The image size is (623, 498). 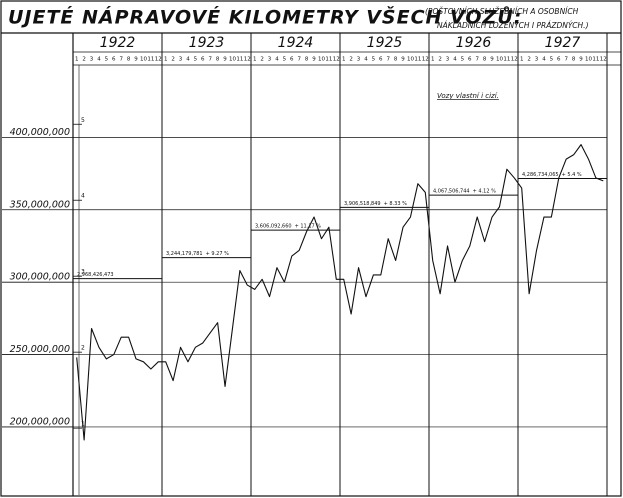 I want to click on chart-subtitle: (POŠTOVNÍCH SLUŽEBNÍCH A OSOBNÍCH, so click(x=502, y=11).